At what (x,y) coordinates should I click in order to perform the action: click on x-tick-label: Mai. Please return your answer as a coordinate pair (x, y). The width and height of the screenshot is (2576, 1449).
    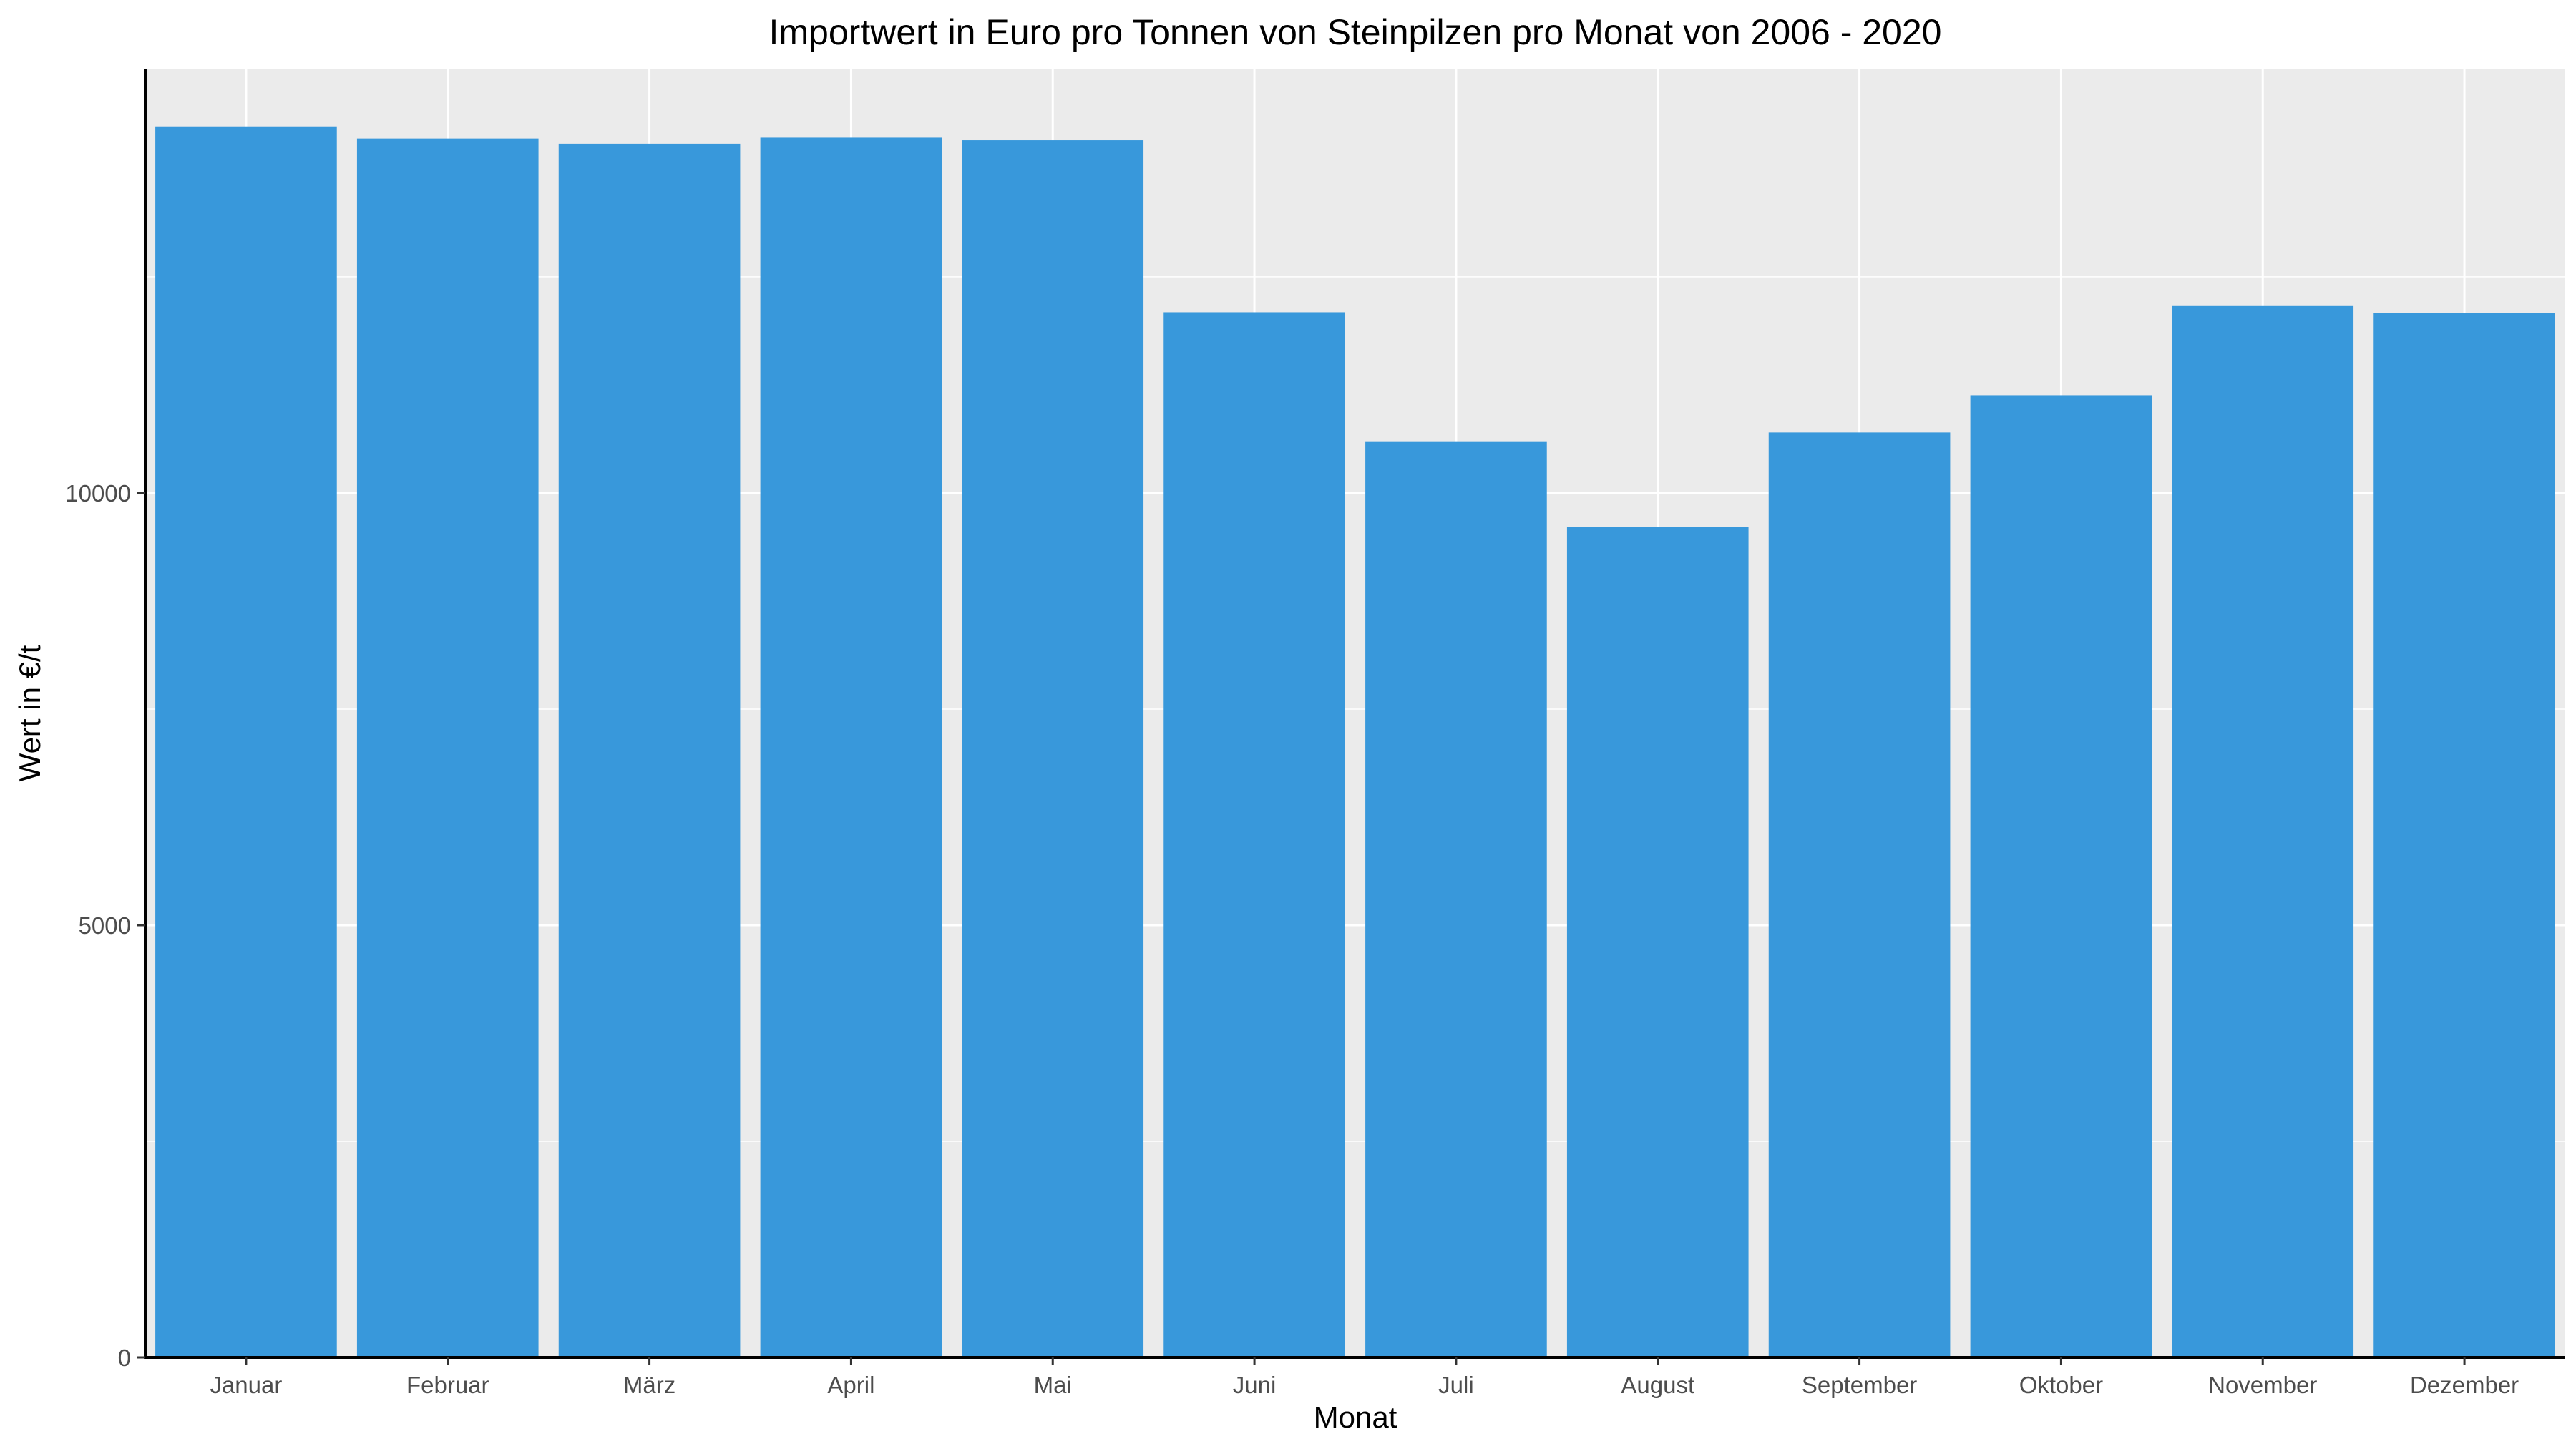
    Looking at the image, I should click on (1053, 1385).